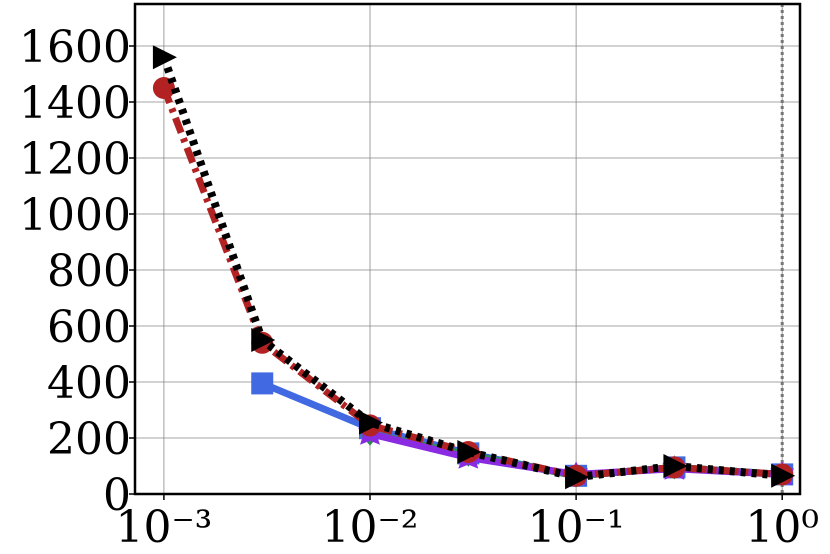 This screenshot has height=554, width=830. I want to click on x-tick-label: 10⁰, so click(782, 527).